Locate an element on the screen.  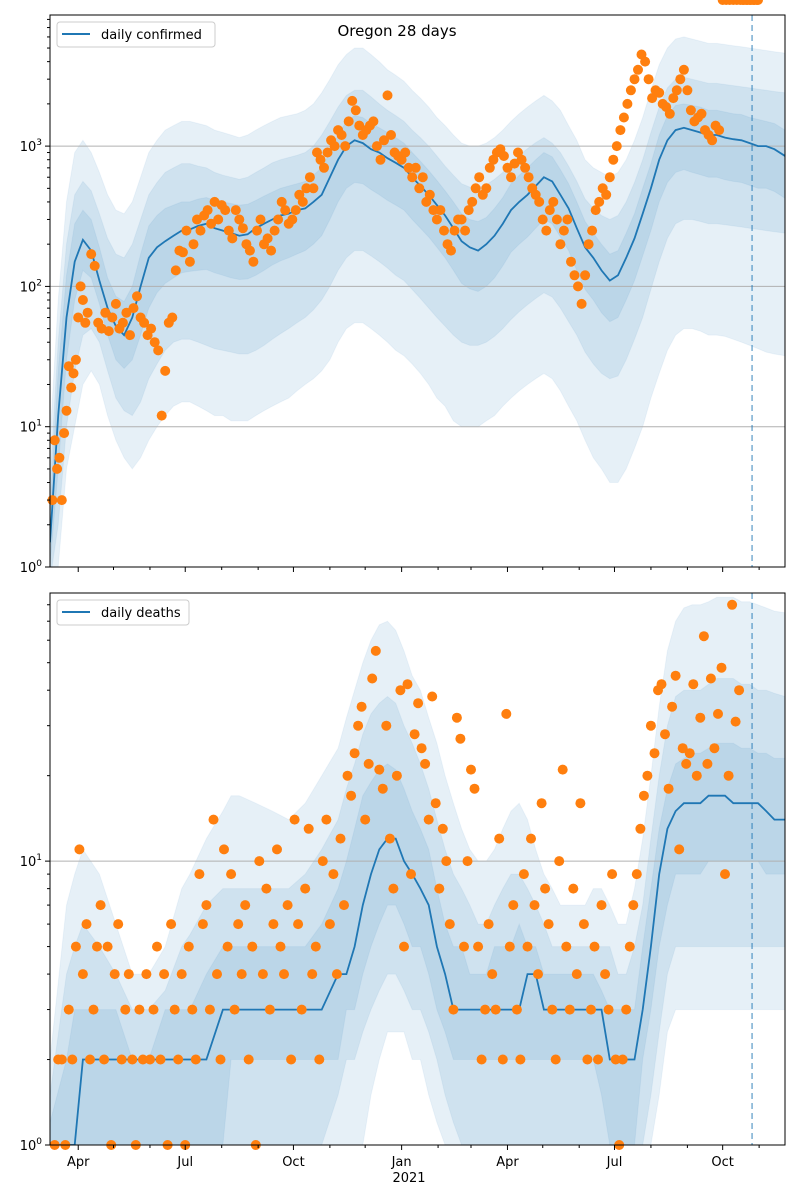
y-tick-base: 10 is located at coordinates (28, 862).